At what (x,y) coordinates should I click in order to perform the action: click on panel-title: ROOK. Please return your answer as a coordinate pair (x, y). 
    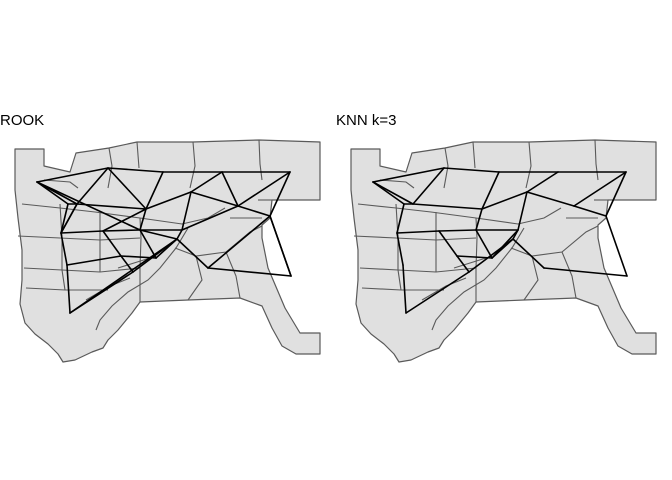
    Looking at the image, I should click on (22, 120).